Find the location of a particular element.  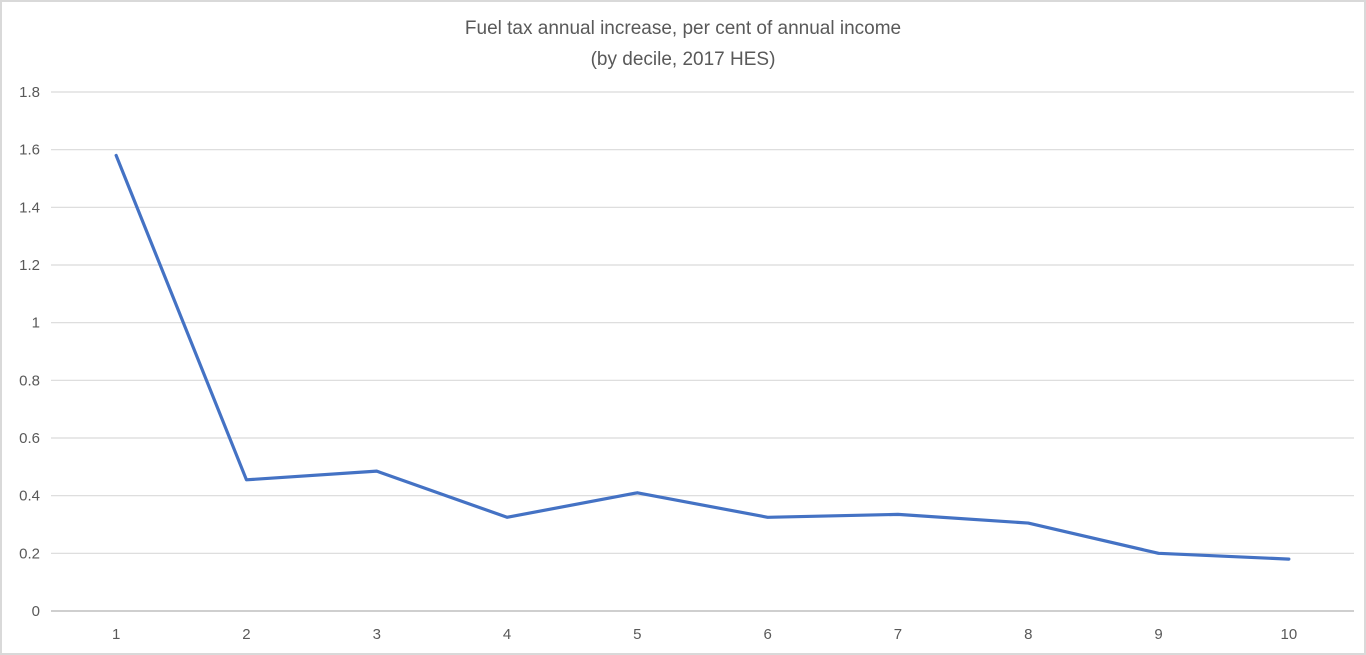

x-tick-label: 7 is located at coordinates (898, 634).